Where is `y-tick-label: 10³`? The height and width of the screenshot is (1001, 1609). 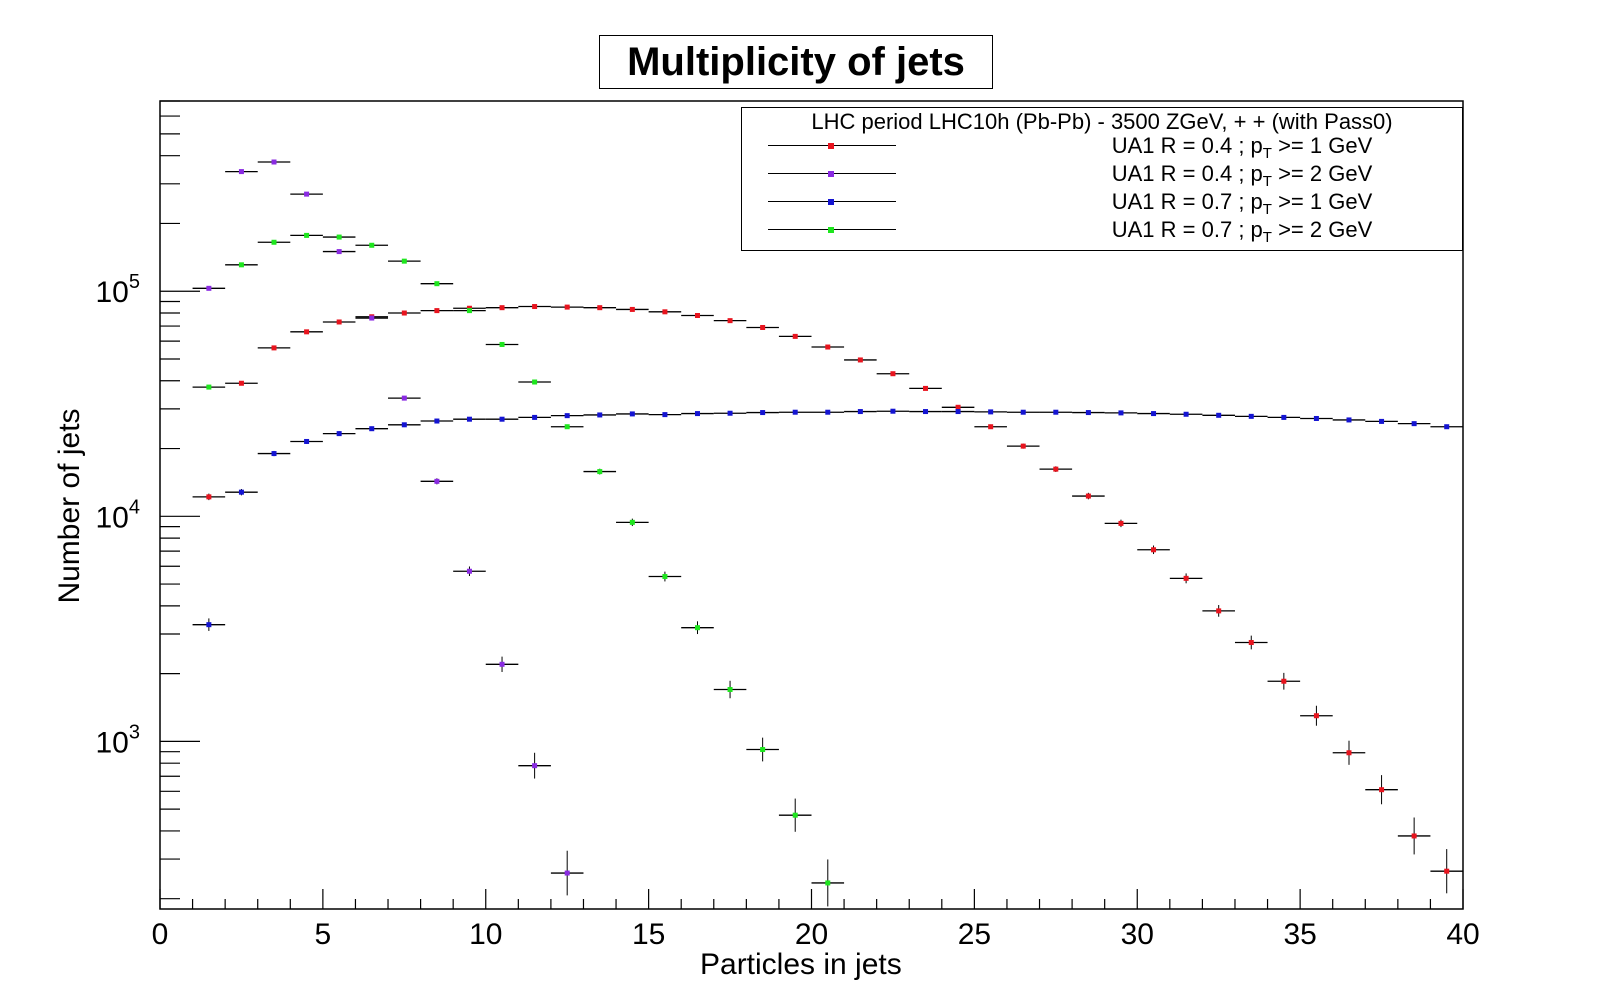
y-tick-label: 10³ is located at coordinates (118, 740).